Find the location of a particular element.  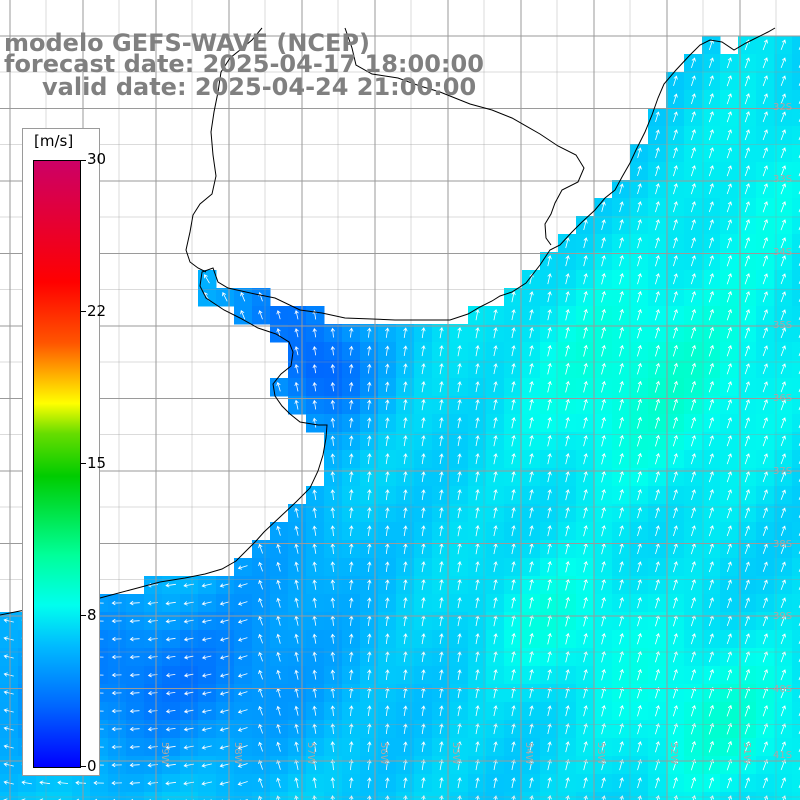

latitude-label: 41S is located at coordinates (783, 755).